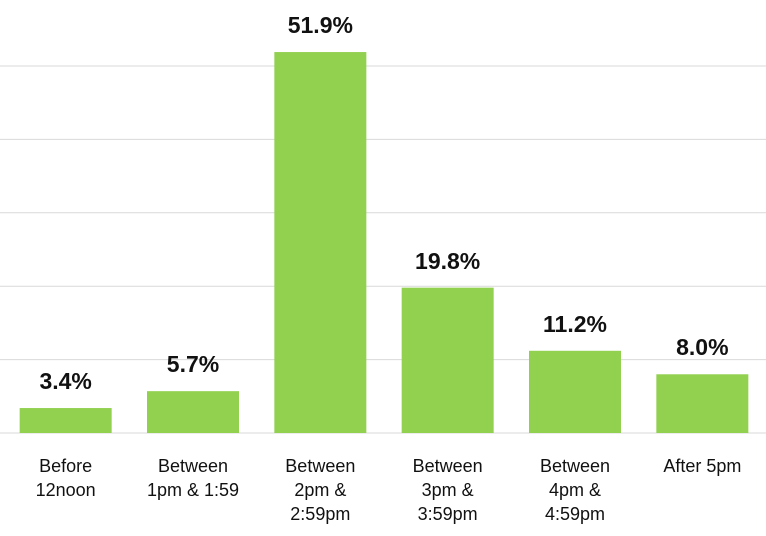  I want to click on x-tick-label: Between 4pm & 4:59pm, so click(575, 490).